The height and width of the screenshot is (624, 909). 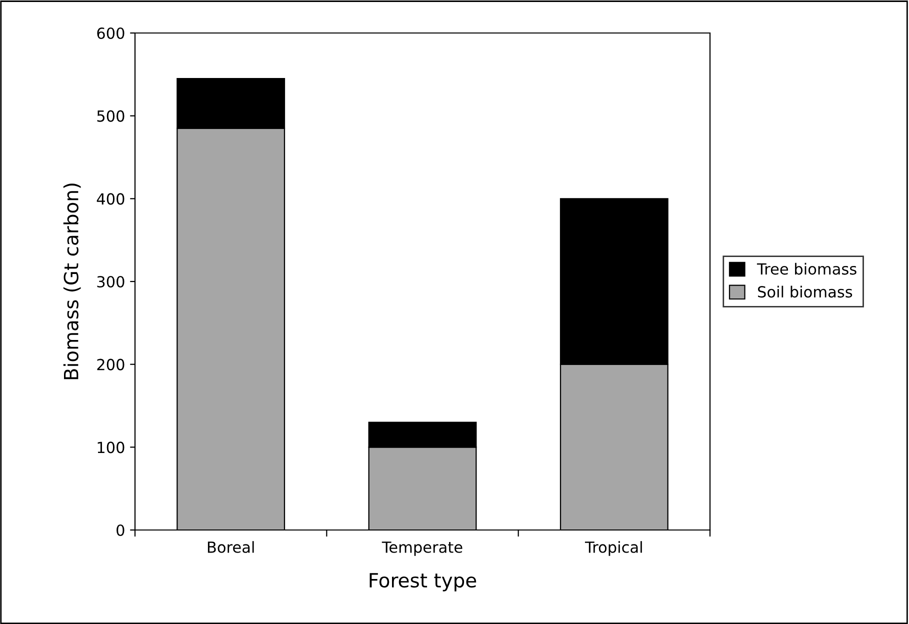 What do you see at coordinates (111, 448) in the screenshot?
I see `y-tick-label: 100` at bounding box center [111, 448].